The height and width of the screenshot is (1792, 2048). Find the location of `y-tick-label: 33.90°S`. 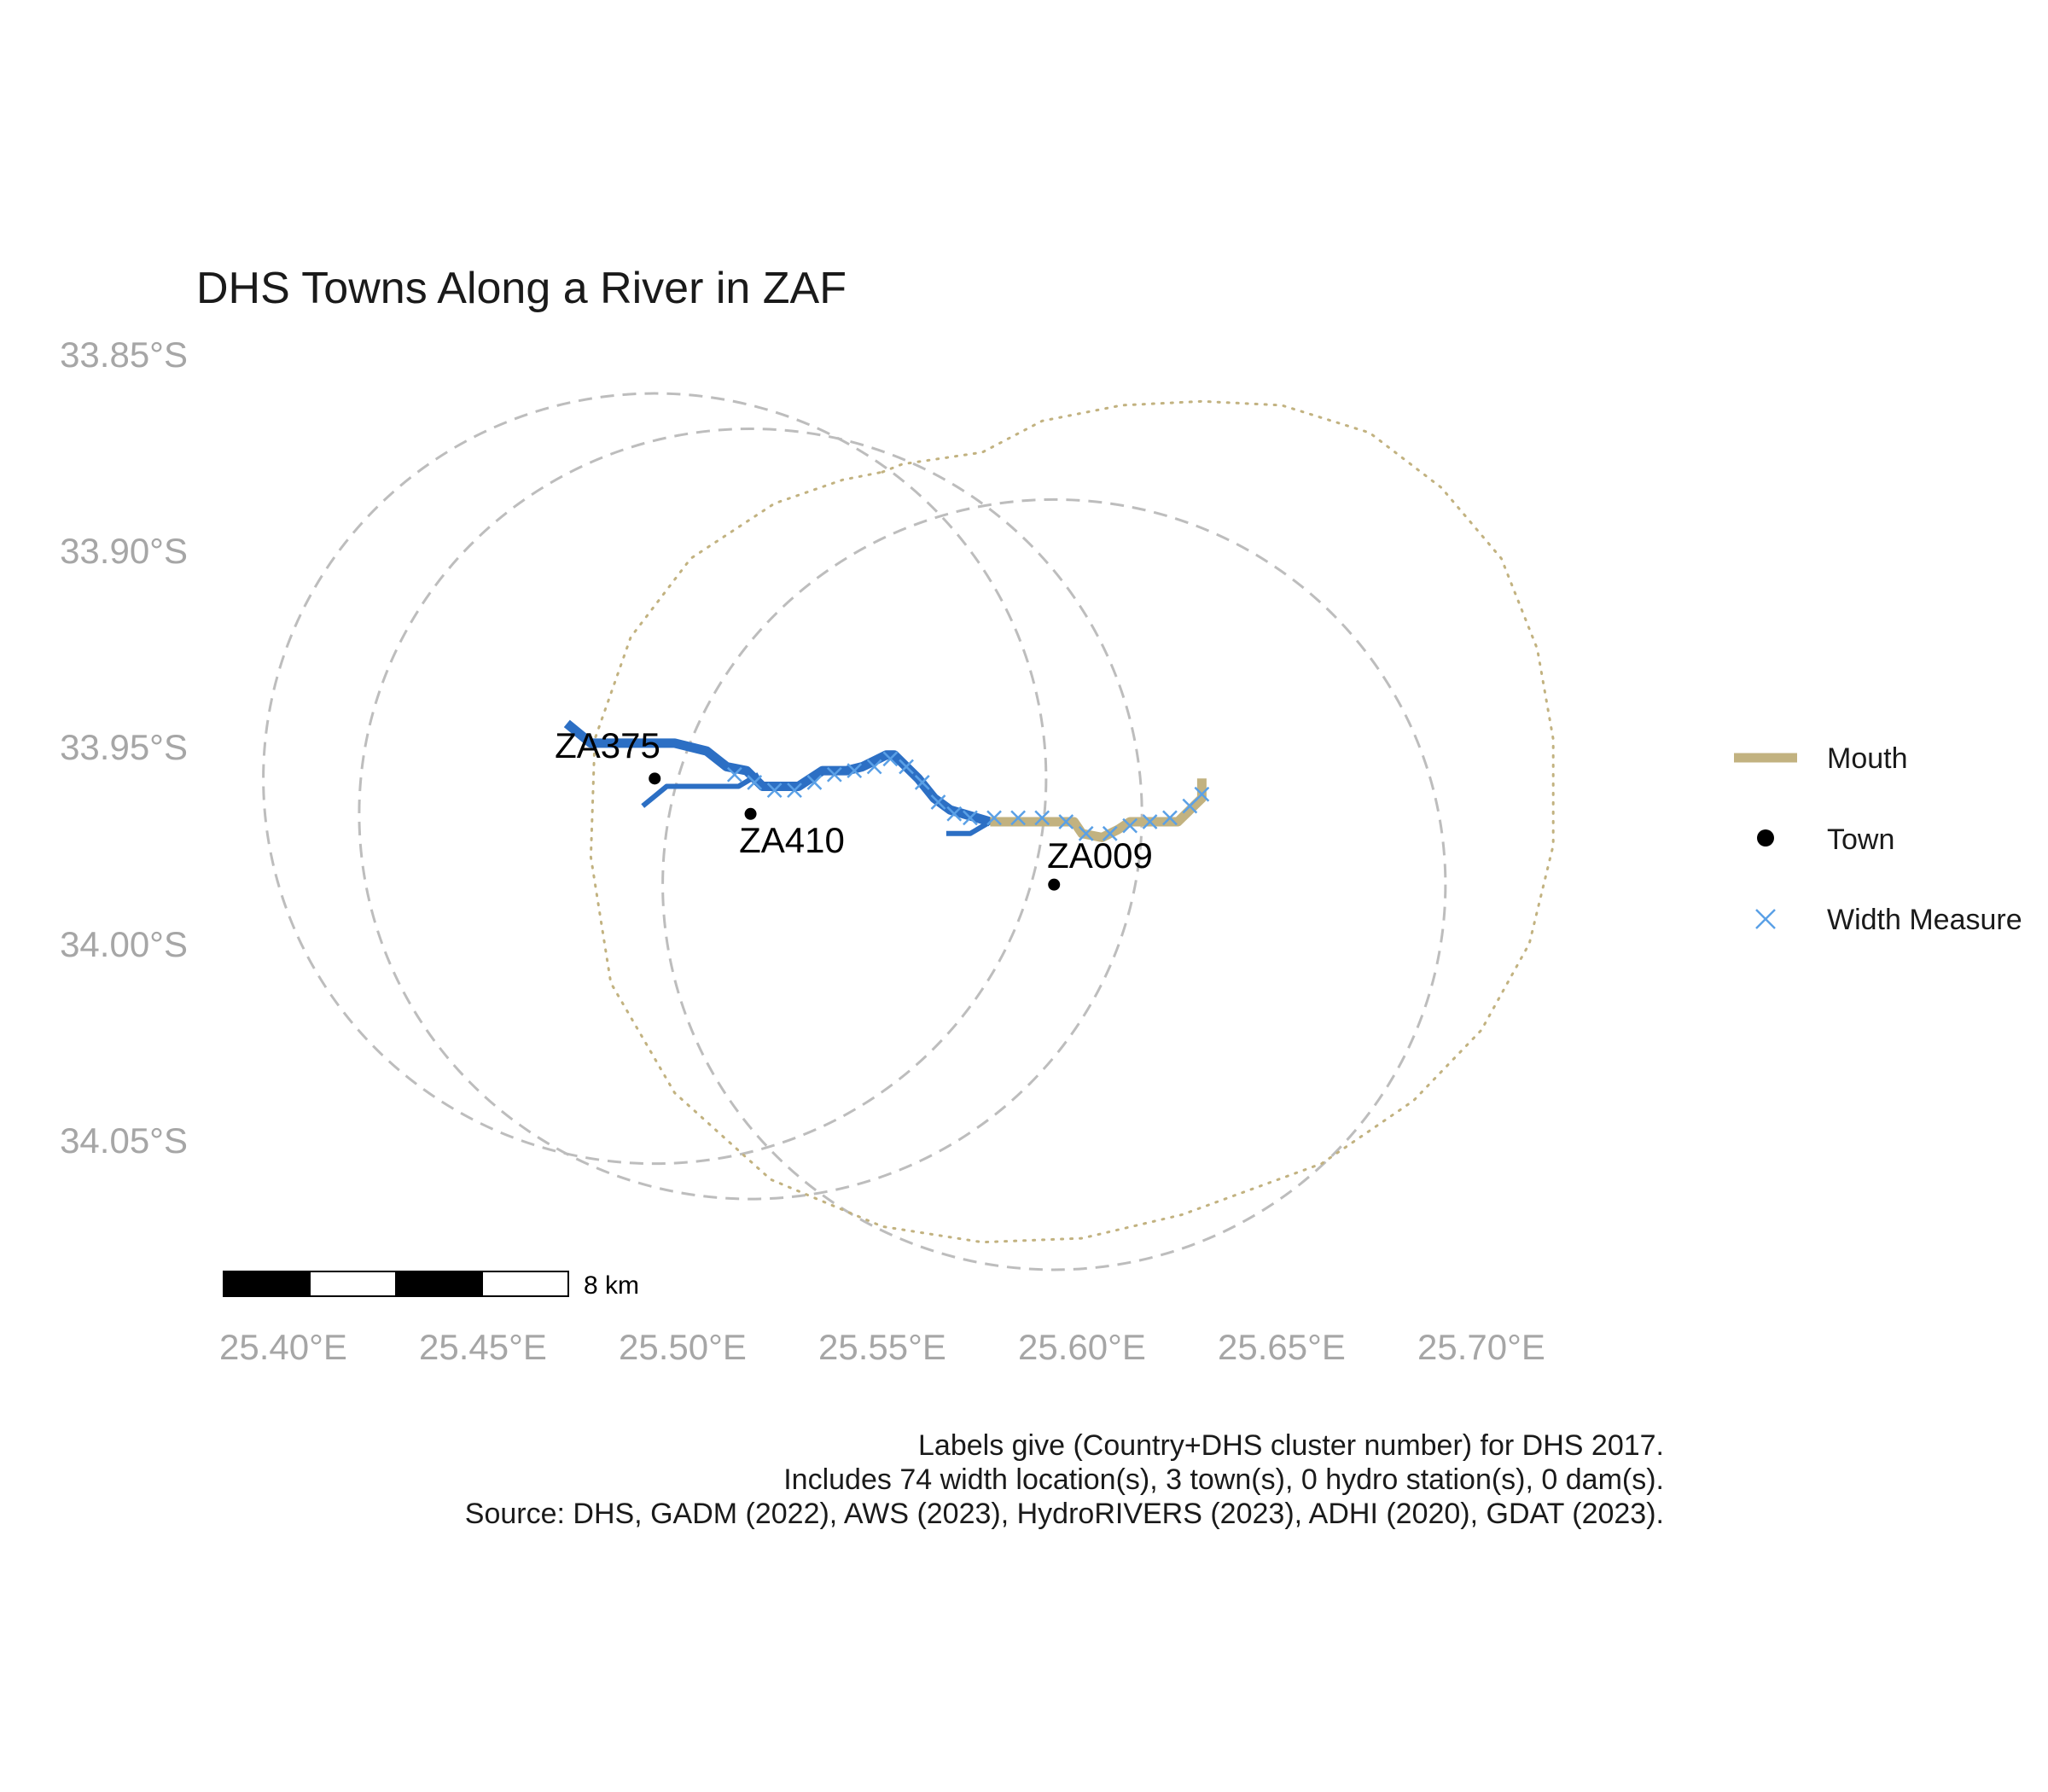

y-tick-label: 33.90°S is located at coordinates (124, 551).